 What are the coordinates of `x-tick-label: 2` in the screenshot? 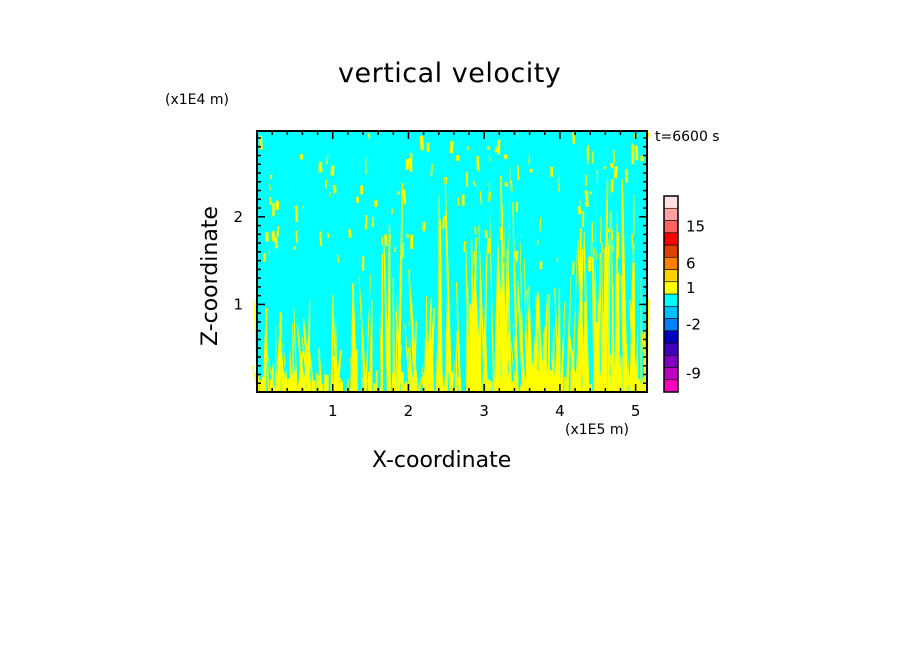 It's located at (409, 411).